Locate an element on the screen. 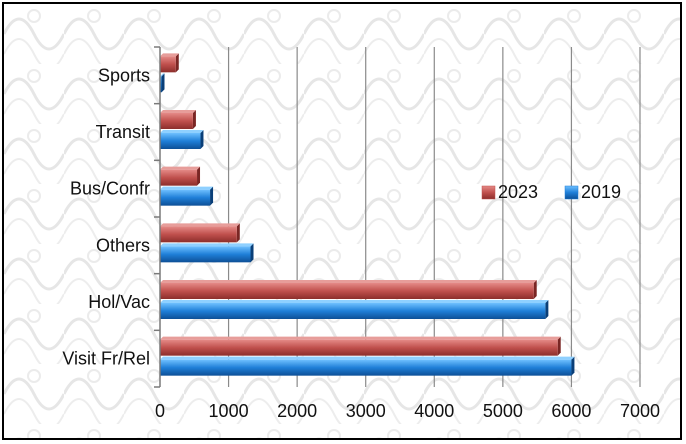 The width and height of the screenshot is (686, 444). axes is located at coordinates (157, 217).